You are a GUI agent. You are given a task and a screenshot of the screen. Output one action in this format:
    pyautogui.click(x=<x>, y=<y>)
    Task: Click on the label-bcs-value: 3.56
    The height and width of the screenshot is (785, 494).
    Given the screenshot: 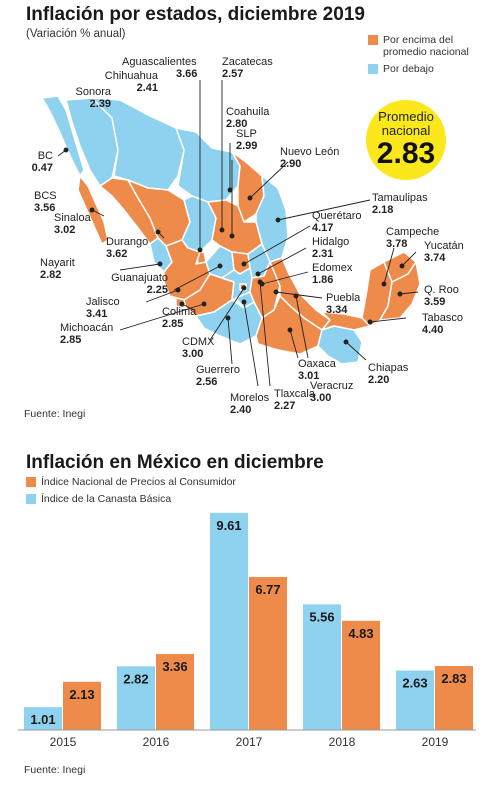 What is the action you would take?
    pyautogui.click(x=45, y=208)
    